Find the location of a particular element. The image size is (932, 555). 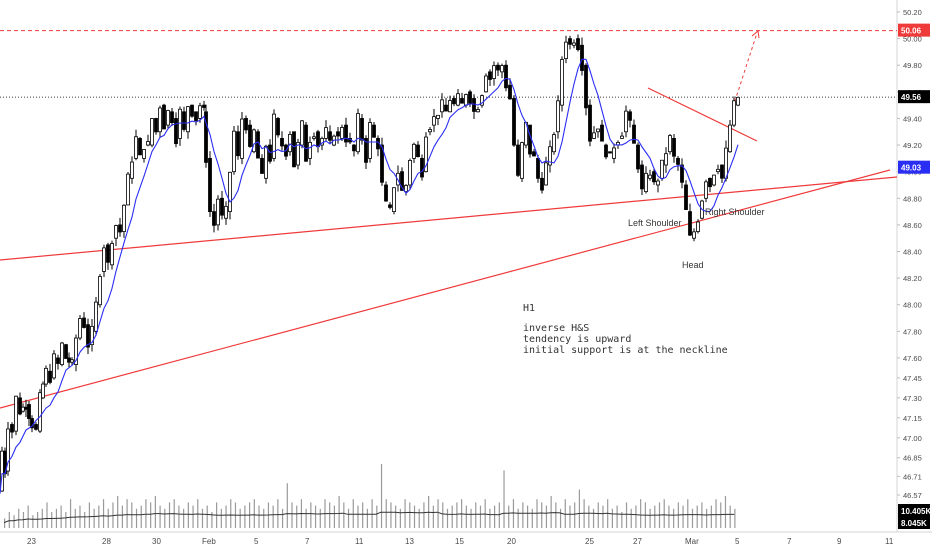

y-tick-label: 49.20 is located at coordinates (912, 145).